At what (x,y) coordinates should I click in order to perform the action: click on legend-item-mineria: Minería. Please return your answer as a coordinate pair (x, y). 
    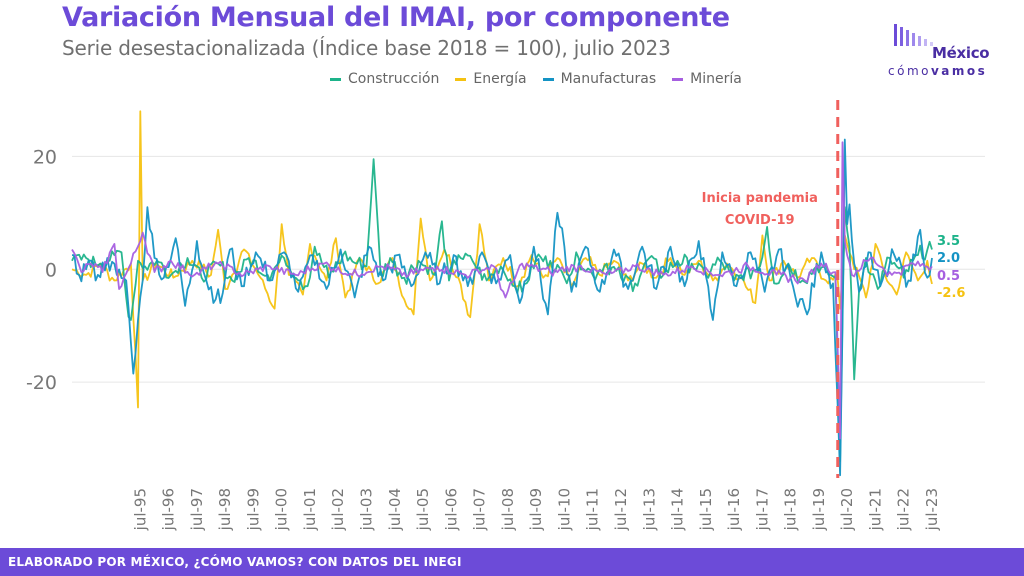
    Looking at the image, I should click on (707, 79).